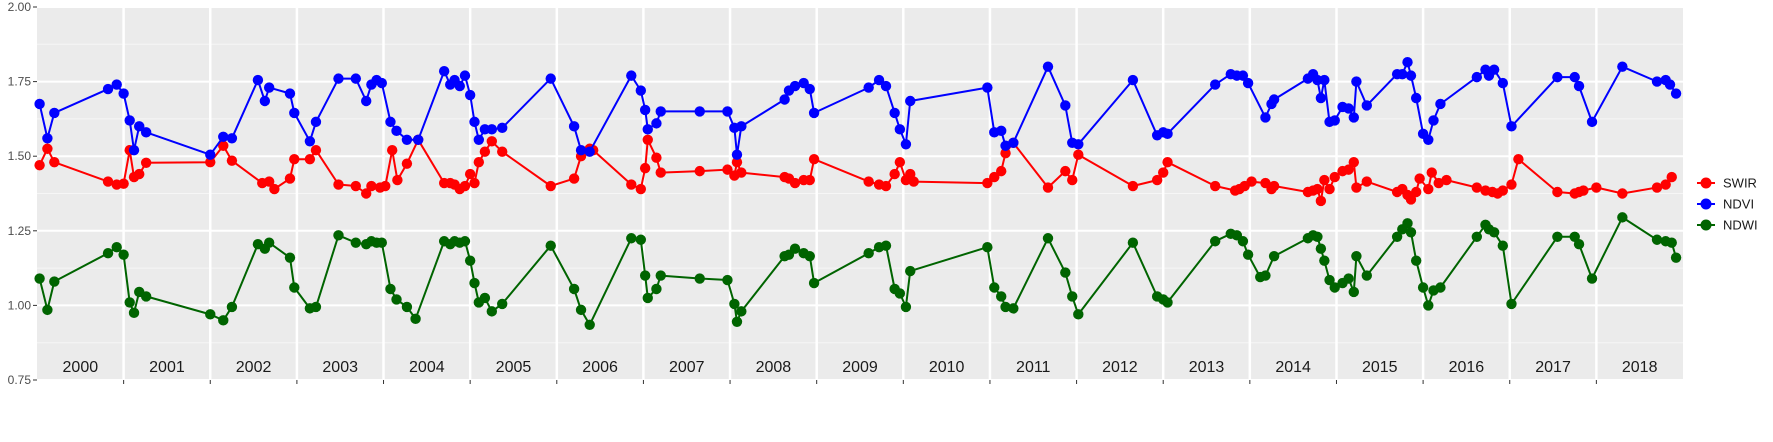 The image size is (1773, 442). What do you see at coordinates (20, 82) in the screenshot?
I see `y-tick-label: 1.75` at bounding box center [20, 82].